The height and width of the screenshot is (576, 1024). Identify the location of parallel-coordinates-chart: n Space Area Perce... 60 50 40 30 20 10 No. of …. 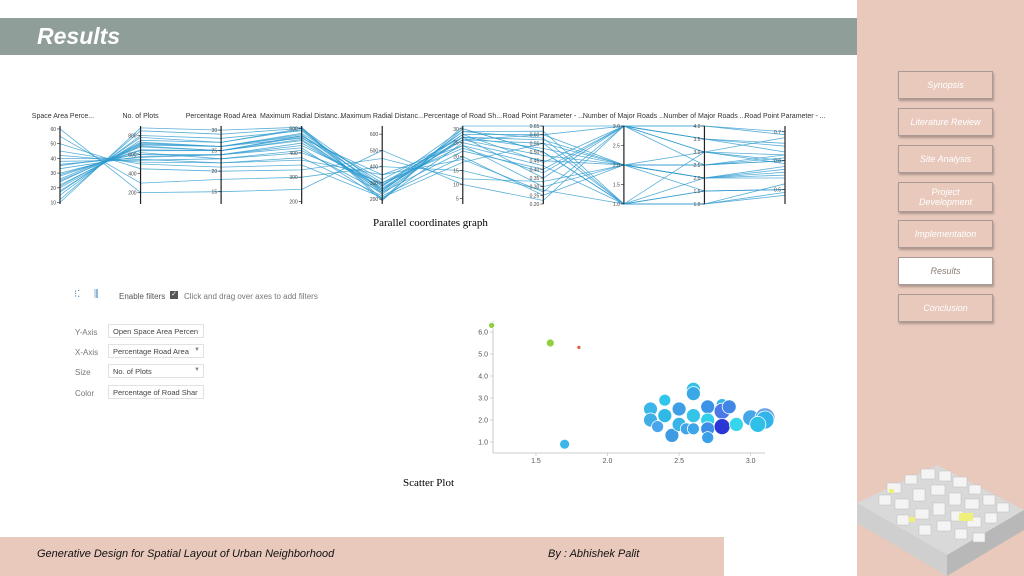
(430, 158).